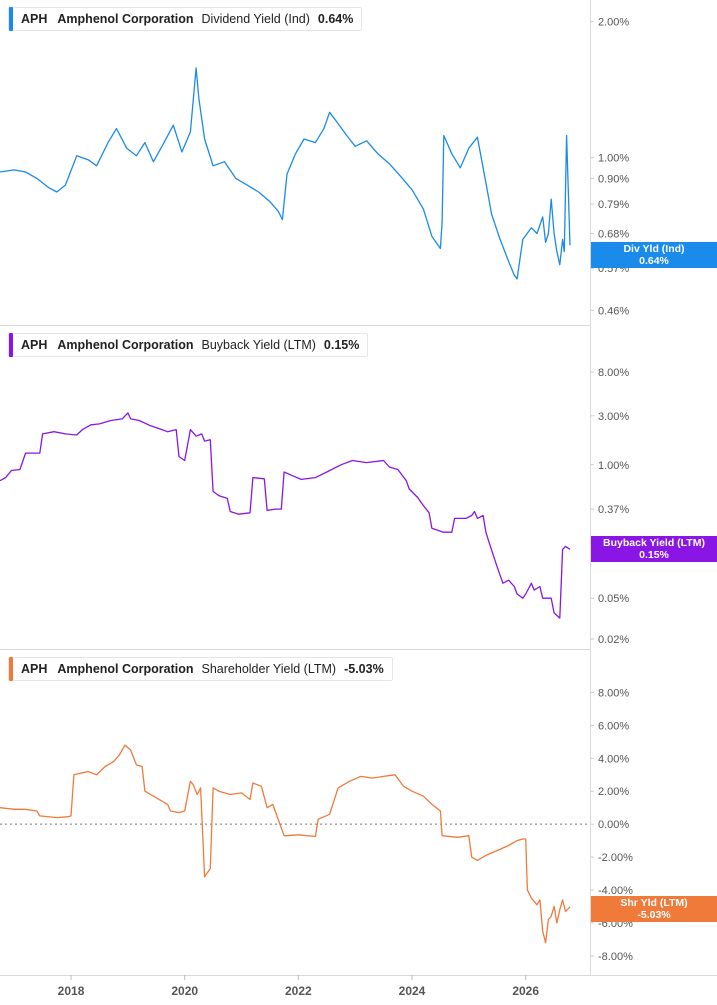 The image size is (717, 1005). Describe the element at coordinates (654, 903) in the screenshot. I see `badge-label: Shr Yld (LTM)` at that location.